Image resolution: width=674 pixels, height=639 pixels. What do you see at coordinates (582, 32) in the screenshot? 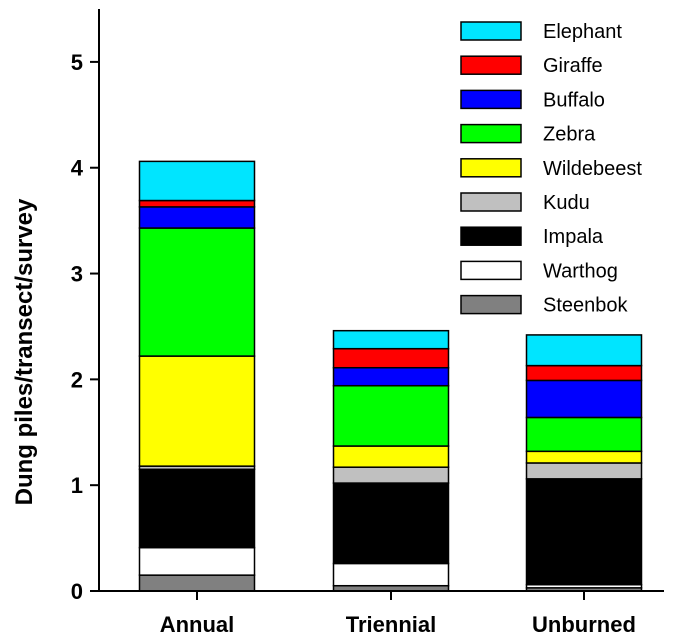
I see `legend-label-elephant: Elephant` at bounding box center [582, 32].